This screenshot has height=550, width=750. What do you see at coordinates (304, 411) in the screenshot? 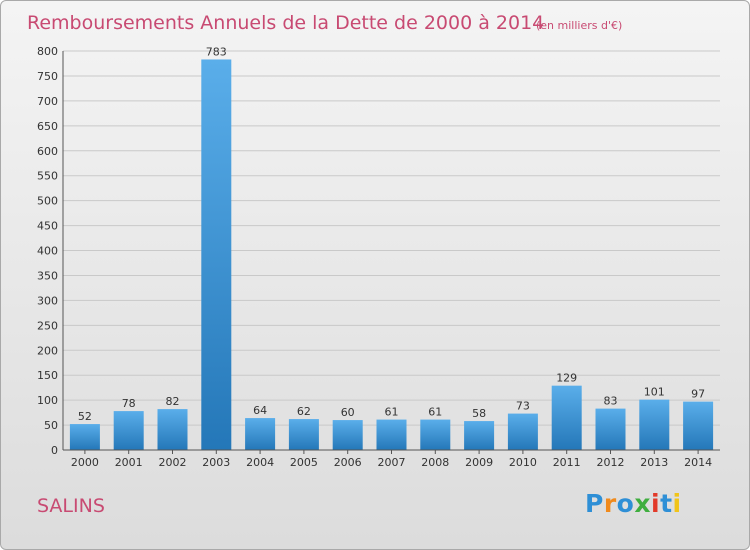
I see `data-label: 62` at bounding box center [304, 411].